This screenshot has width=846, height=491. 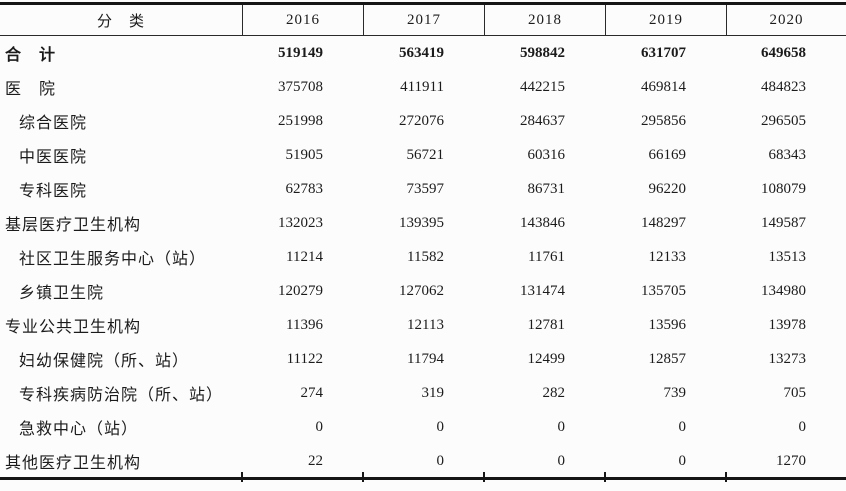 What do you see at coordinates (302, 20) in the screenshot?
I see `header-year-2016: 2016` at bounding box center [302, 20].